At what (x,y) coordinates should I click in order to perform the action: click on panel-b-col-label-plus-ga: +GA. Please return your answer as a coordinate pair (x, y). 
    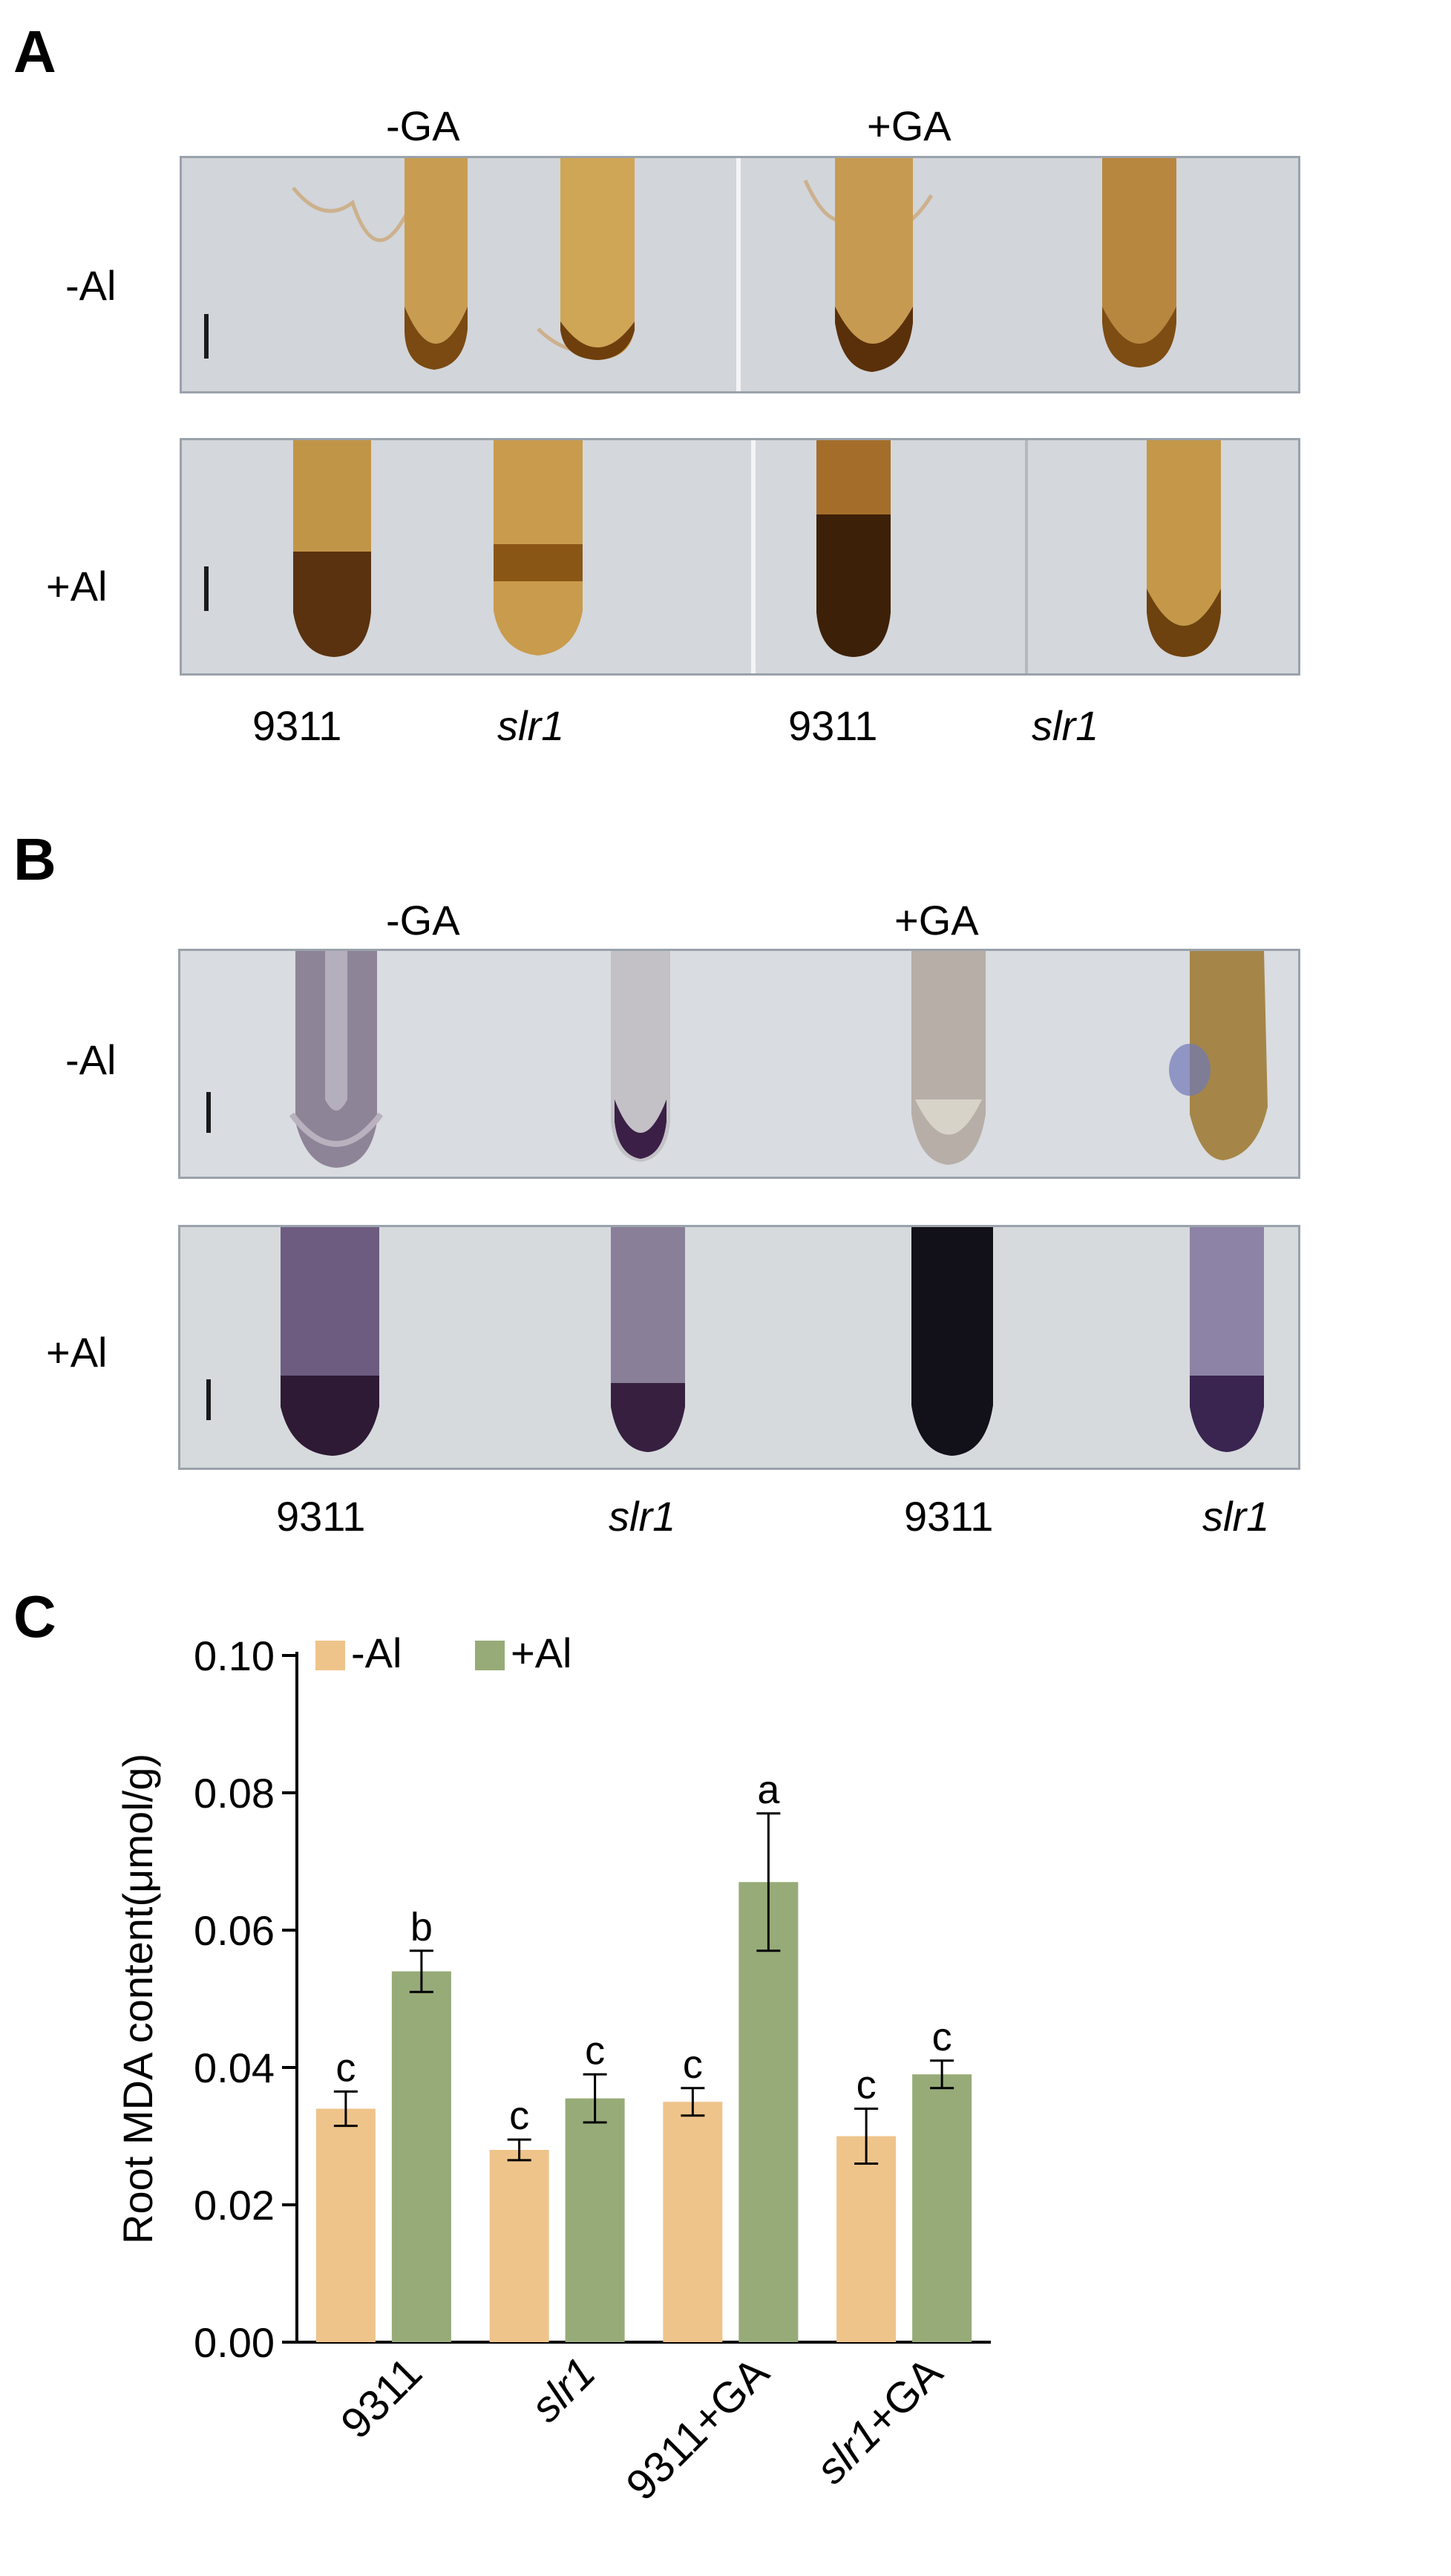
    Looking at the image, I should click on (936, 920).